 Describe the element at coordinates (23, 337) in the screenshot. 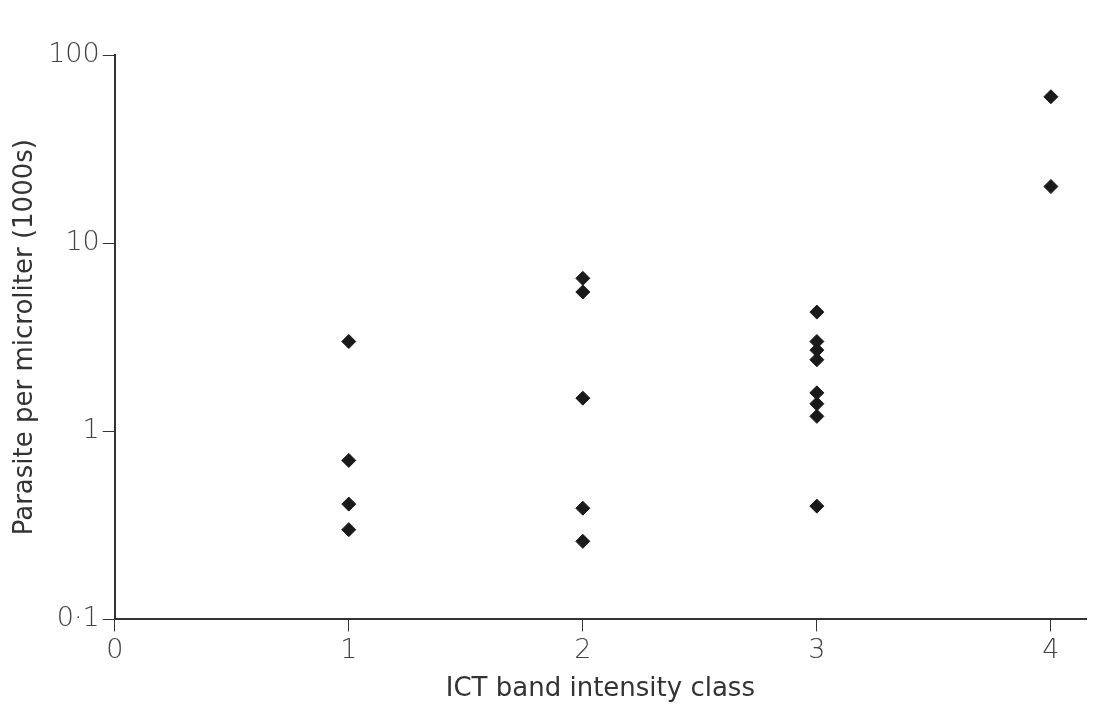

I see `y-axis-title: Parasite per microliter (1000s)` at that location.